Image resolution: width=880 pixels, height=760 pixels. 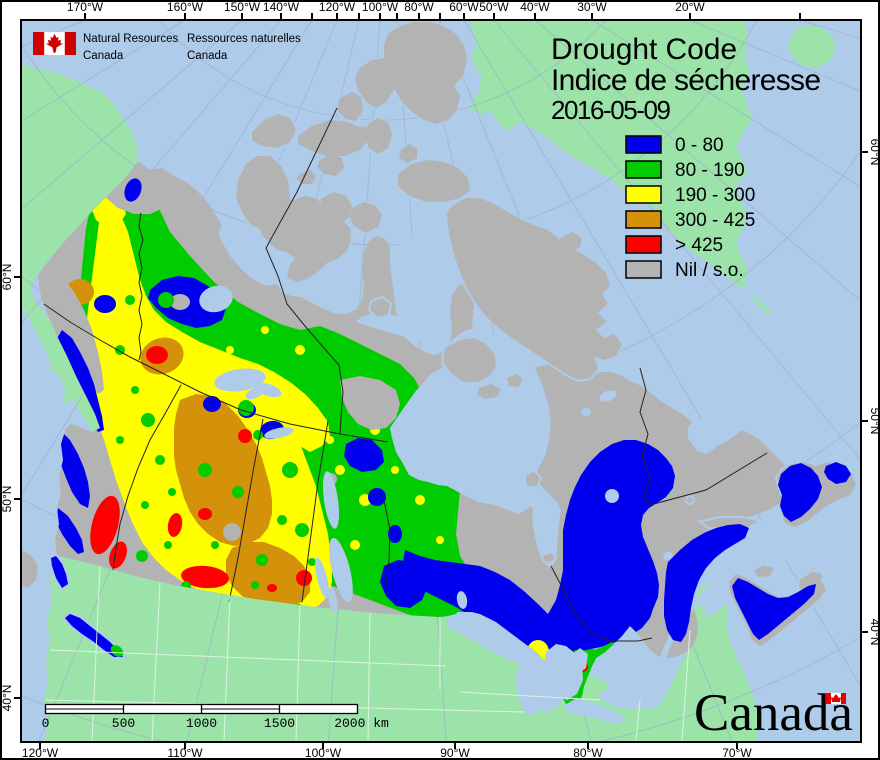 What do you see at coordinates (464, 7) in the screenshot?
I see `svg-text: 60°W` at bounding box center [464, 7].